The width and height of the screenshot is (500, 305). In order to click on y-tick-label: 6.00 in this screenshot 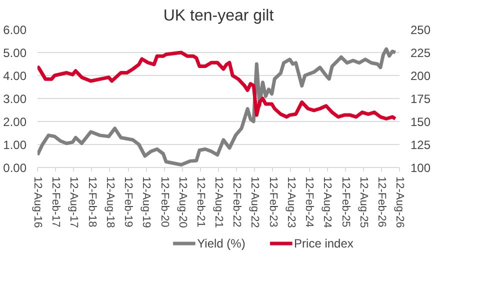, I will do `click(15, 30)`.